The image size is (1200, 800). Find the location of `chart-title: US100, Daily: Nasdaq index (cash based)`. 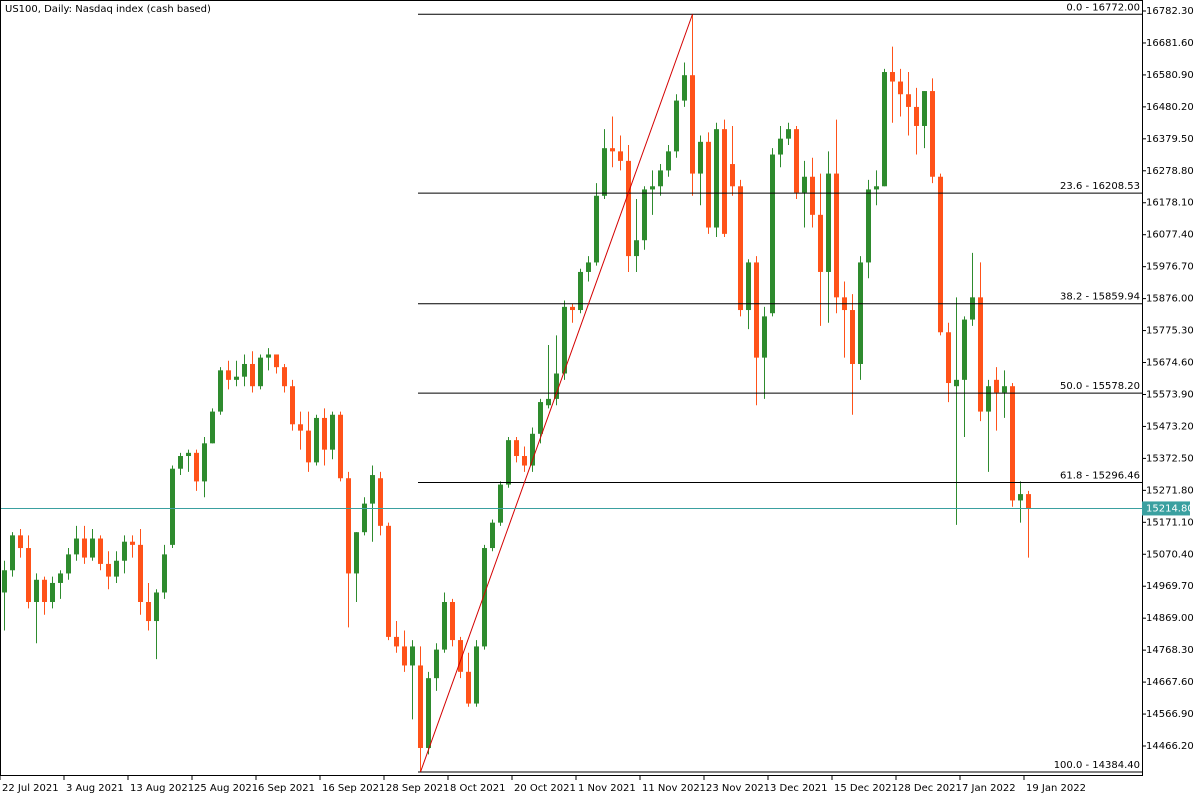

chart-title: US100, Daily: Nasdaq index (cash based) is located at coordinates (108, 9).